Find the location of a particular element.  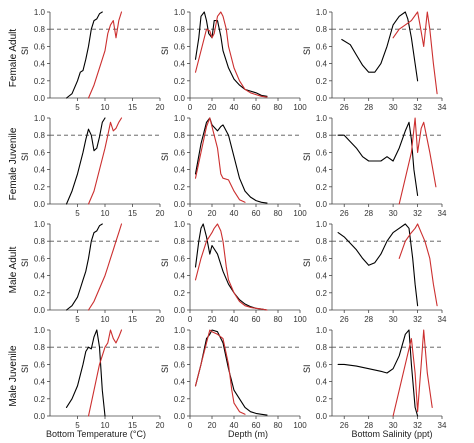

row-label-female-juvenile: Female Juvenile is located at coordinates (13, 163).